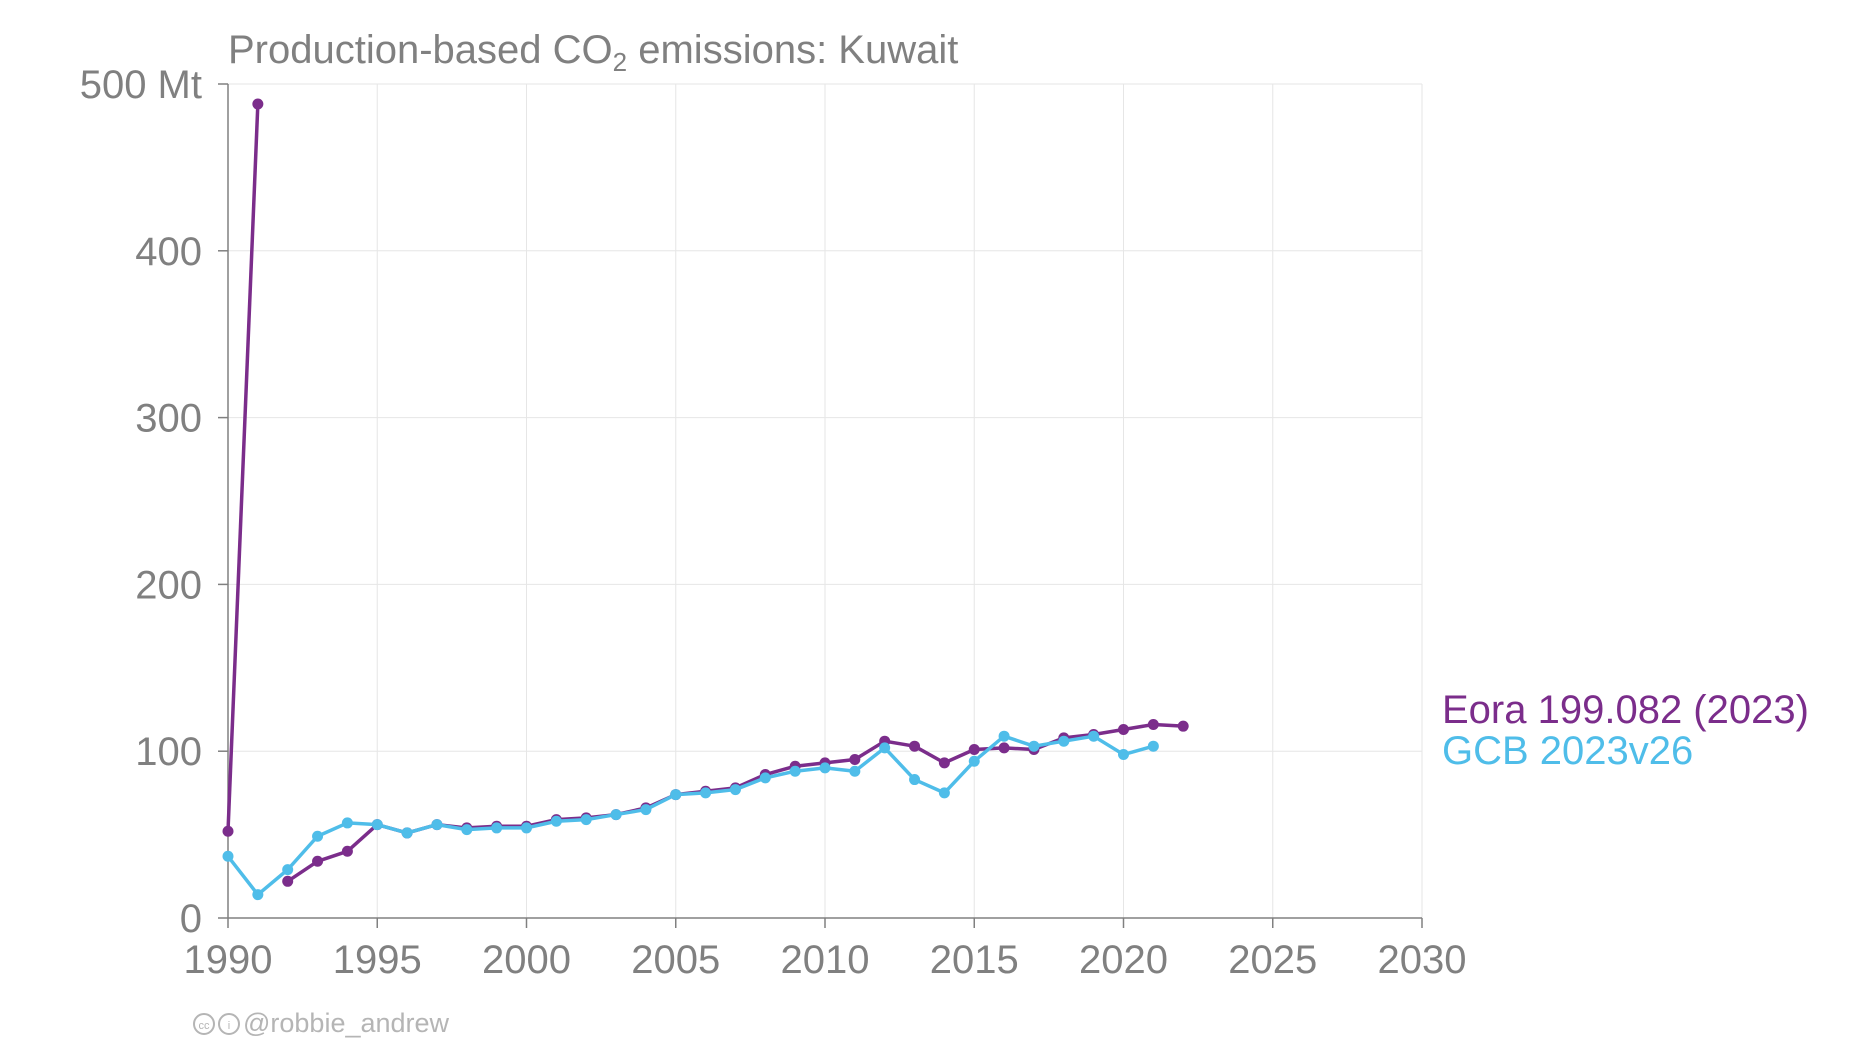  I want to click on x-tick-label-2020: 2020, so click(1123, 960).